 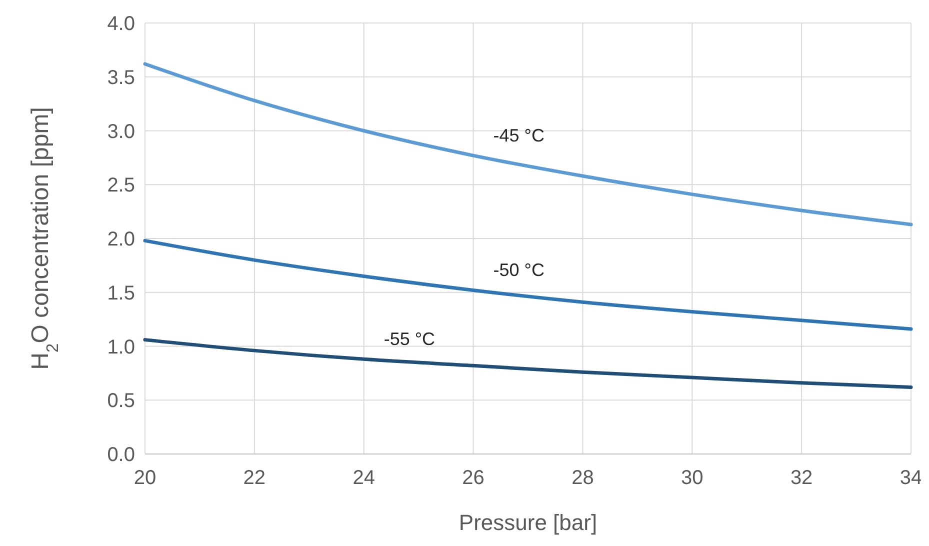 What do you see at coordinates (583, 478) in the screenshot?
I see `x-tick-label: 28` at bounding box center [583, 478].